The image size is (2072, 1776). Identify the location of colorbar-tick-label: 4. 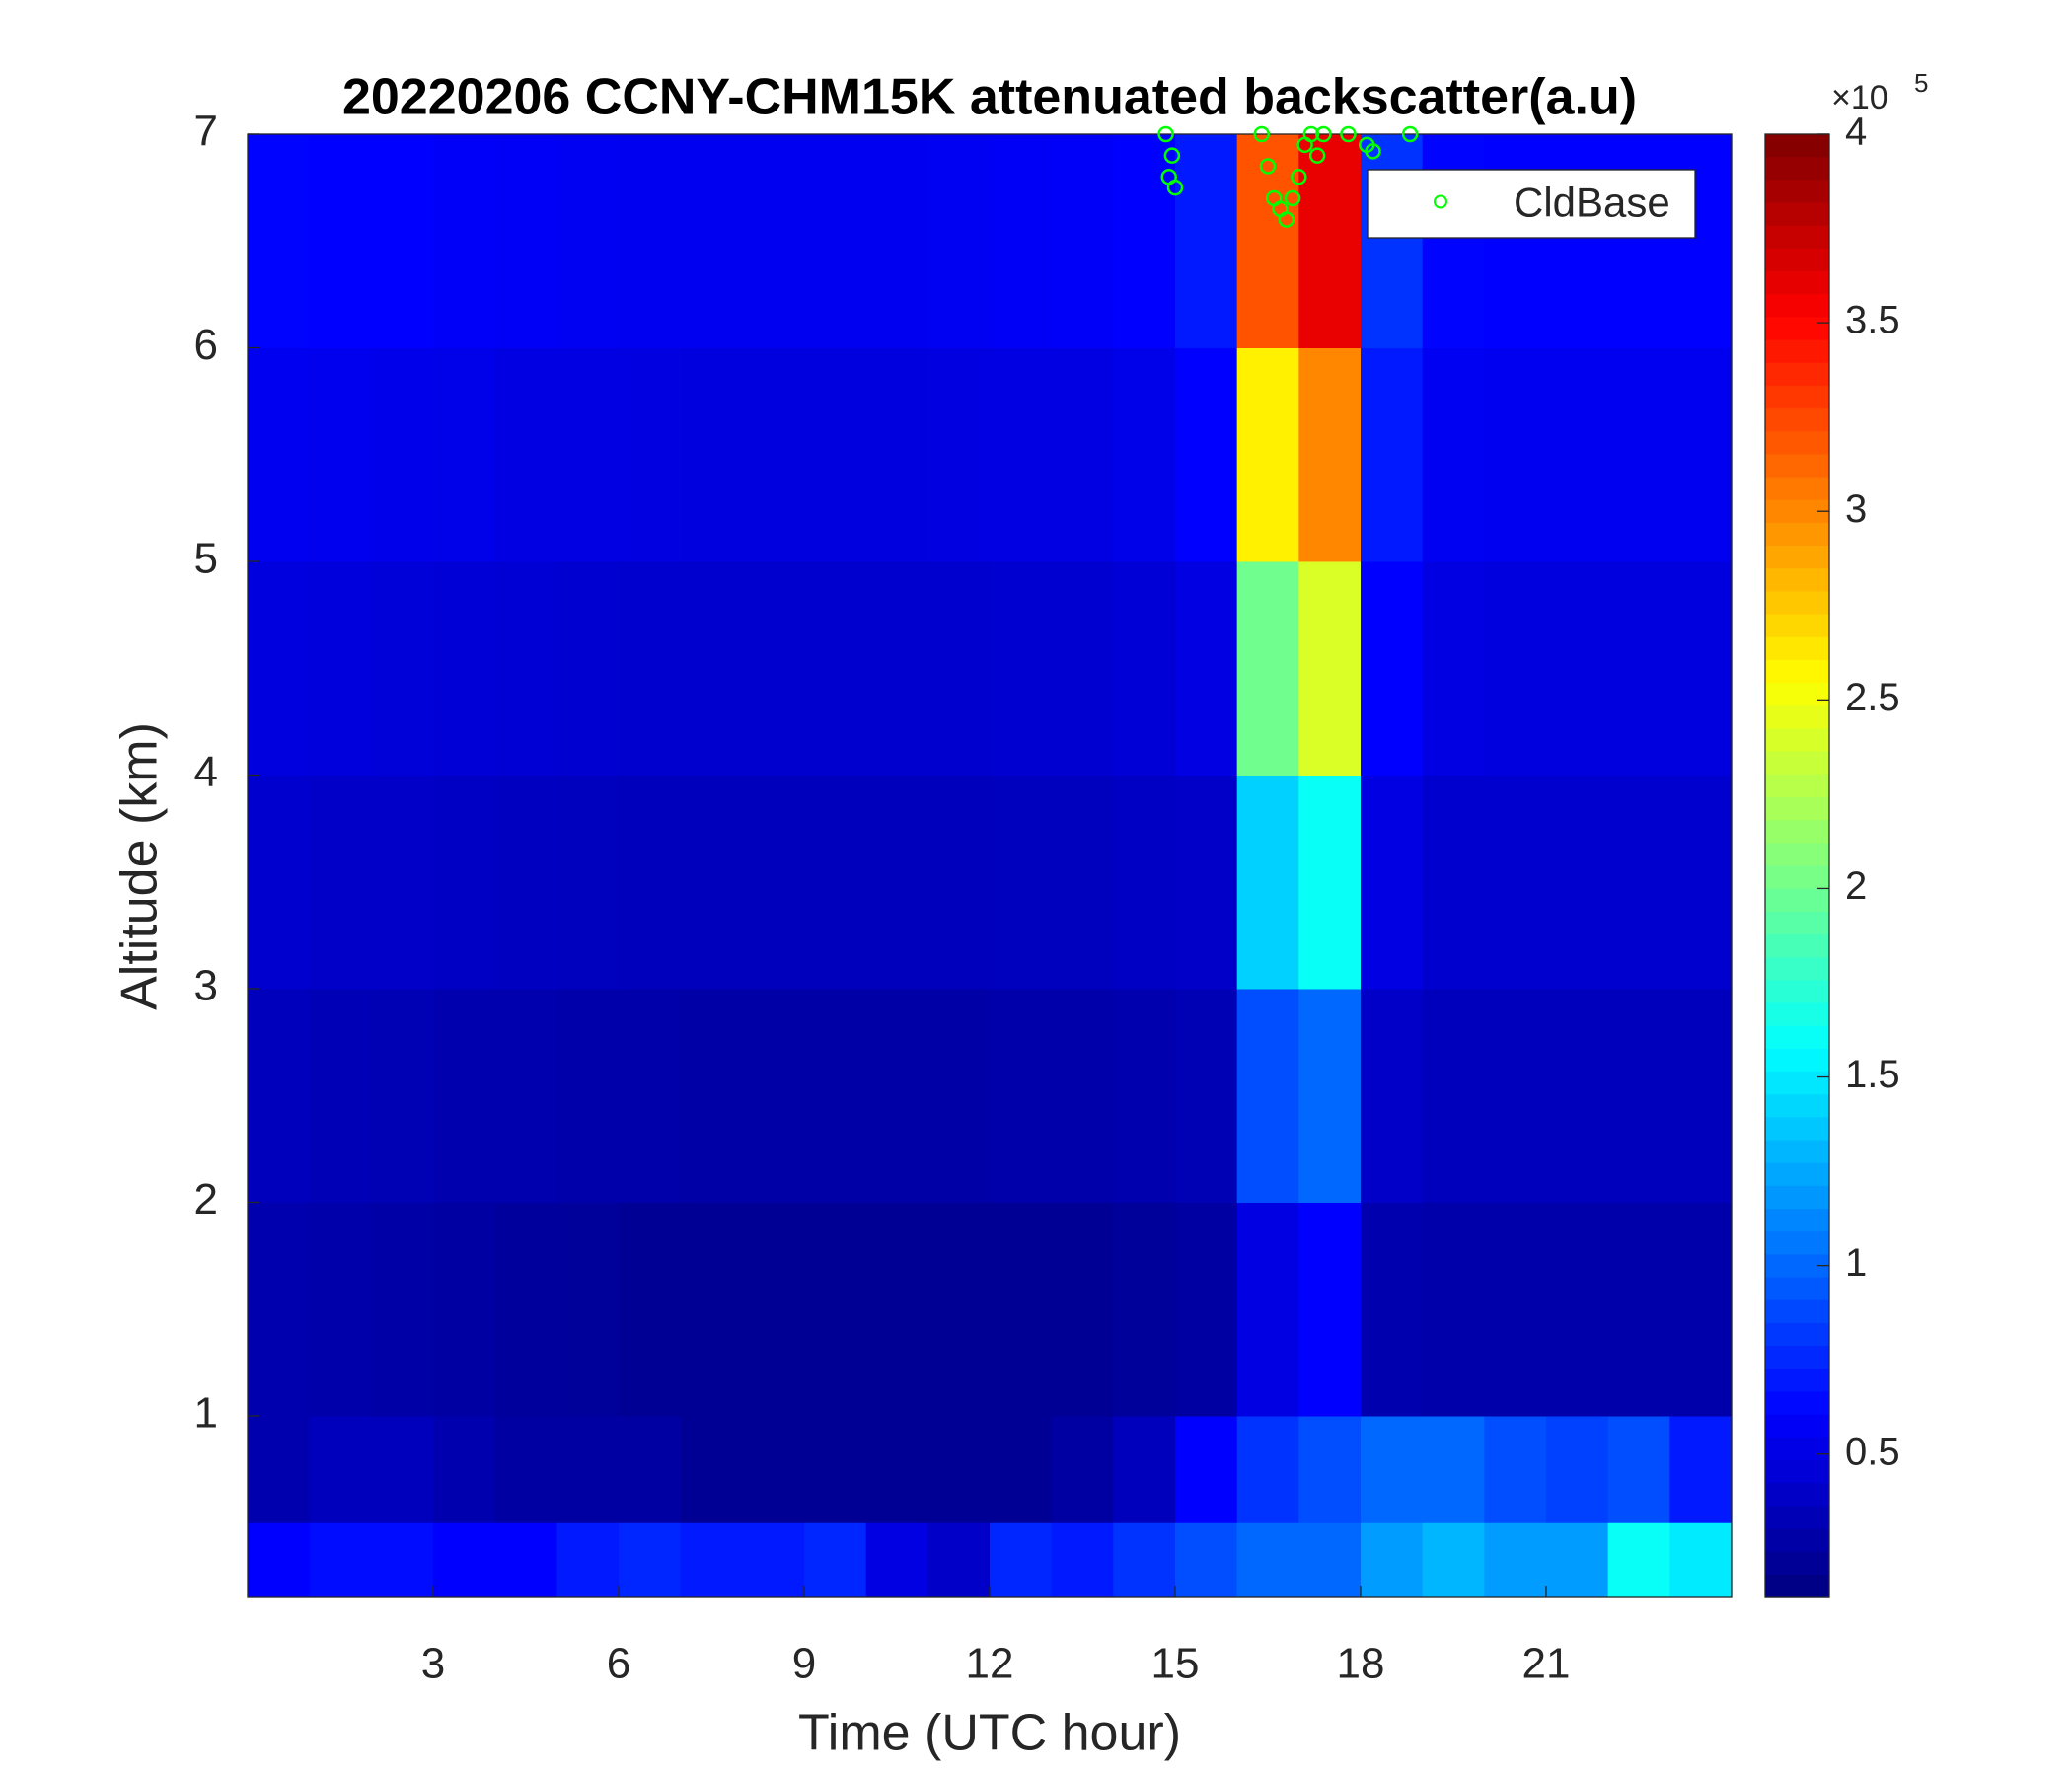
(1856, 132).